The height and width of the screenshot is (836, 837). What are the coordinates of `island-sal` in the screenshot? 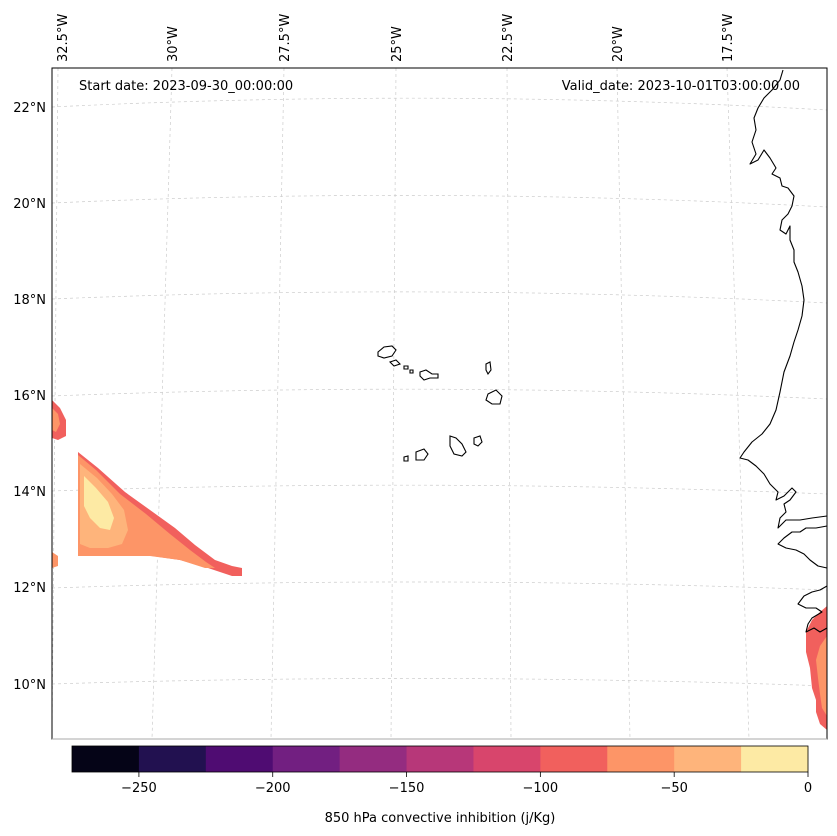 It's located at (488, 368).